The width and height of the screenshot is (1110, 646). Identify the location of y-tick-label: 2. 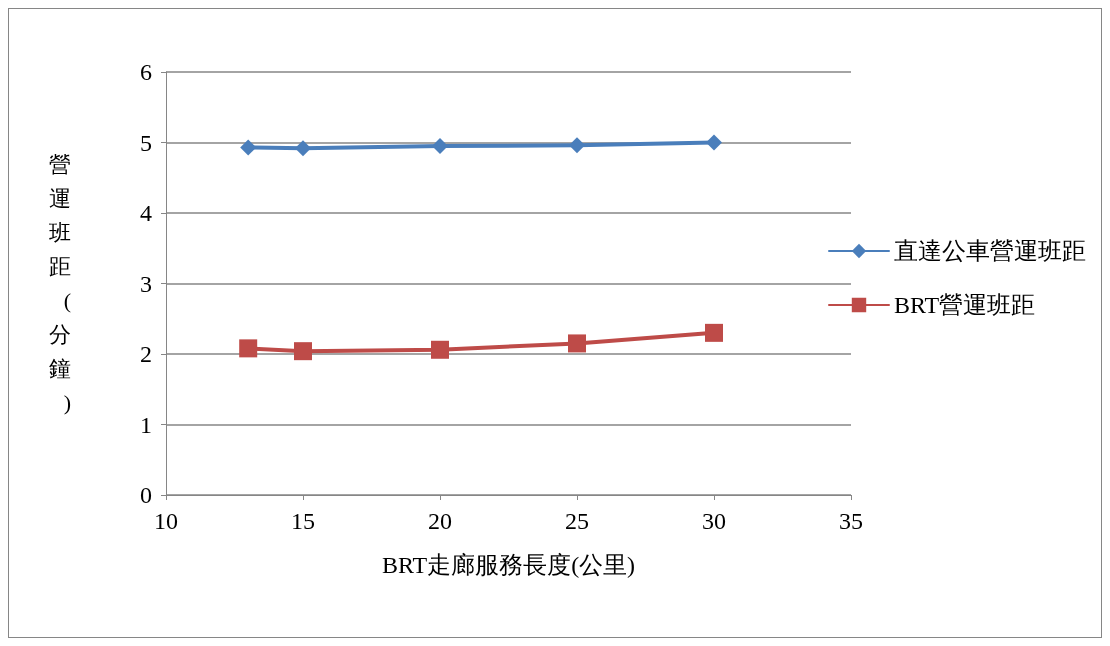
(146, 354).